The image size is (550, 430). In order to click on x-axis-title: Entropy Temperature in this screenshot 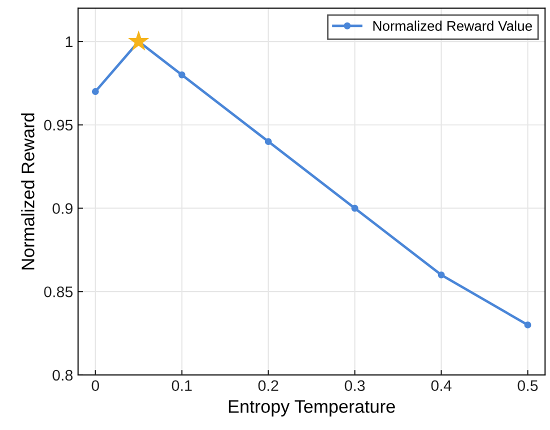, I will do `click(311, 408)`.